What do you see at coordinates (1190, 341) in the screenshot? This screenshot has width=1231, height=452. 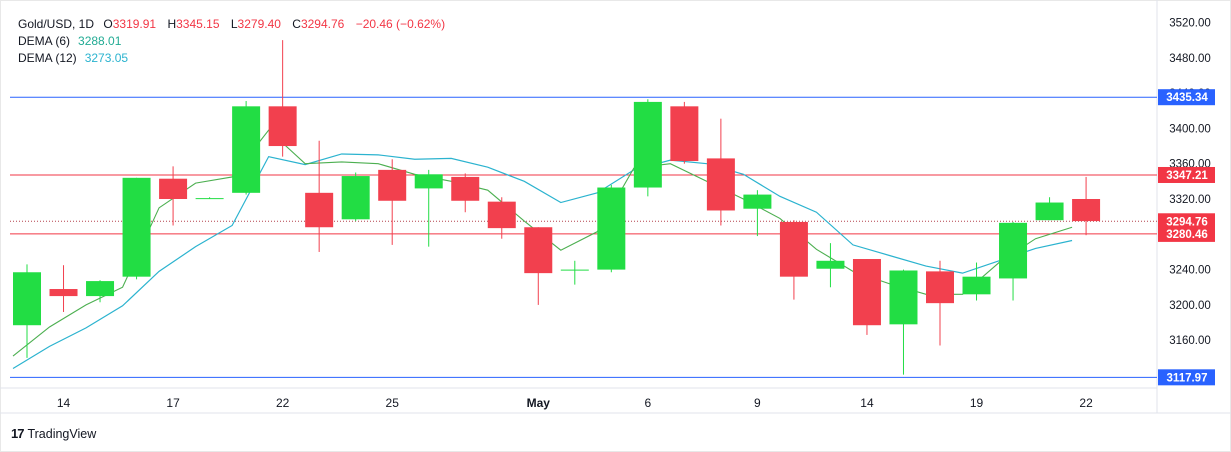 I see `y-tick-label: 3160.00` at bounding box center [1190, 341].